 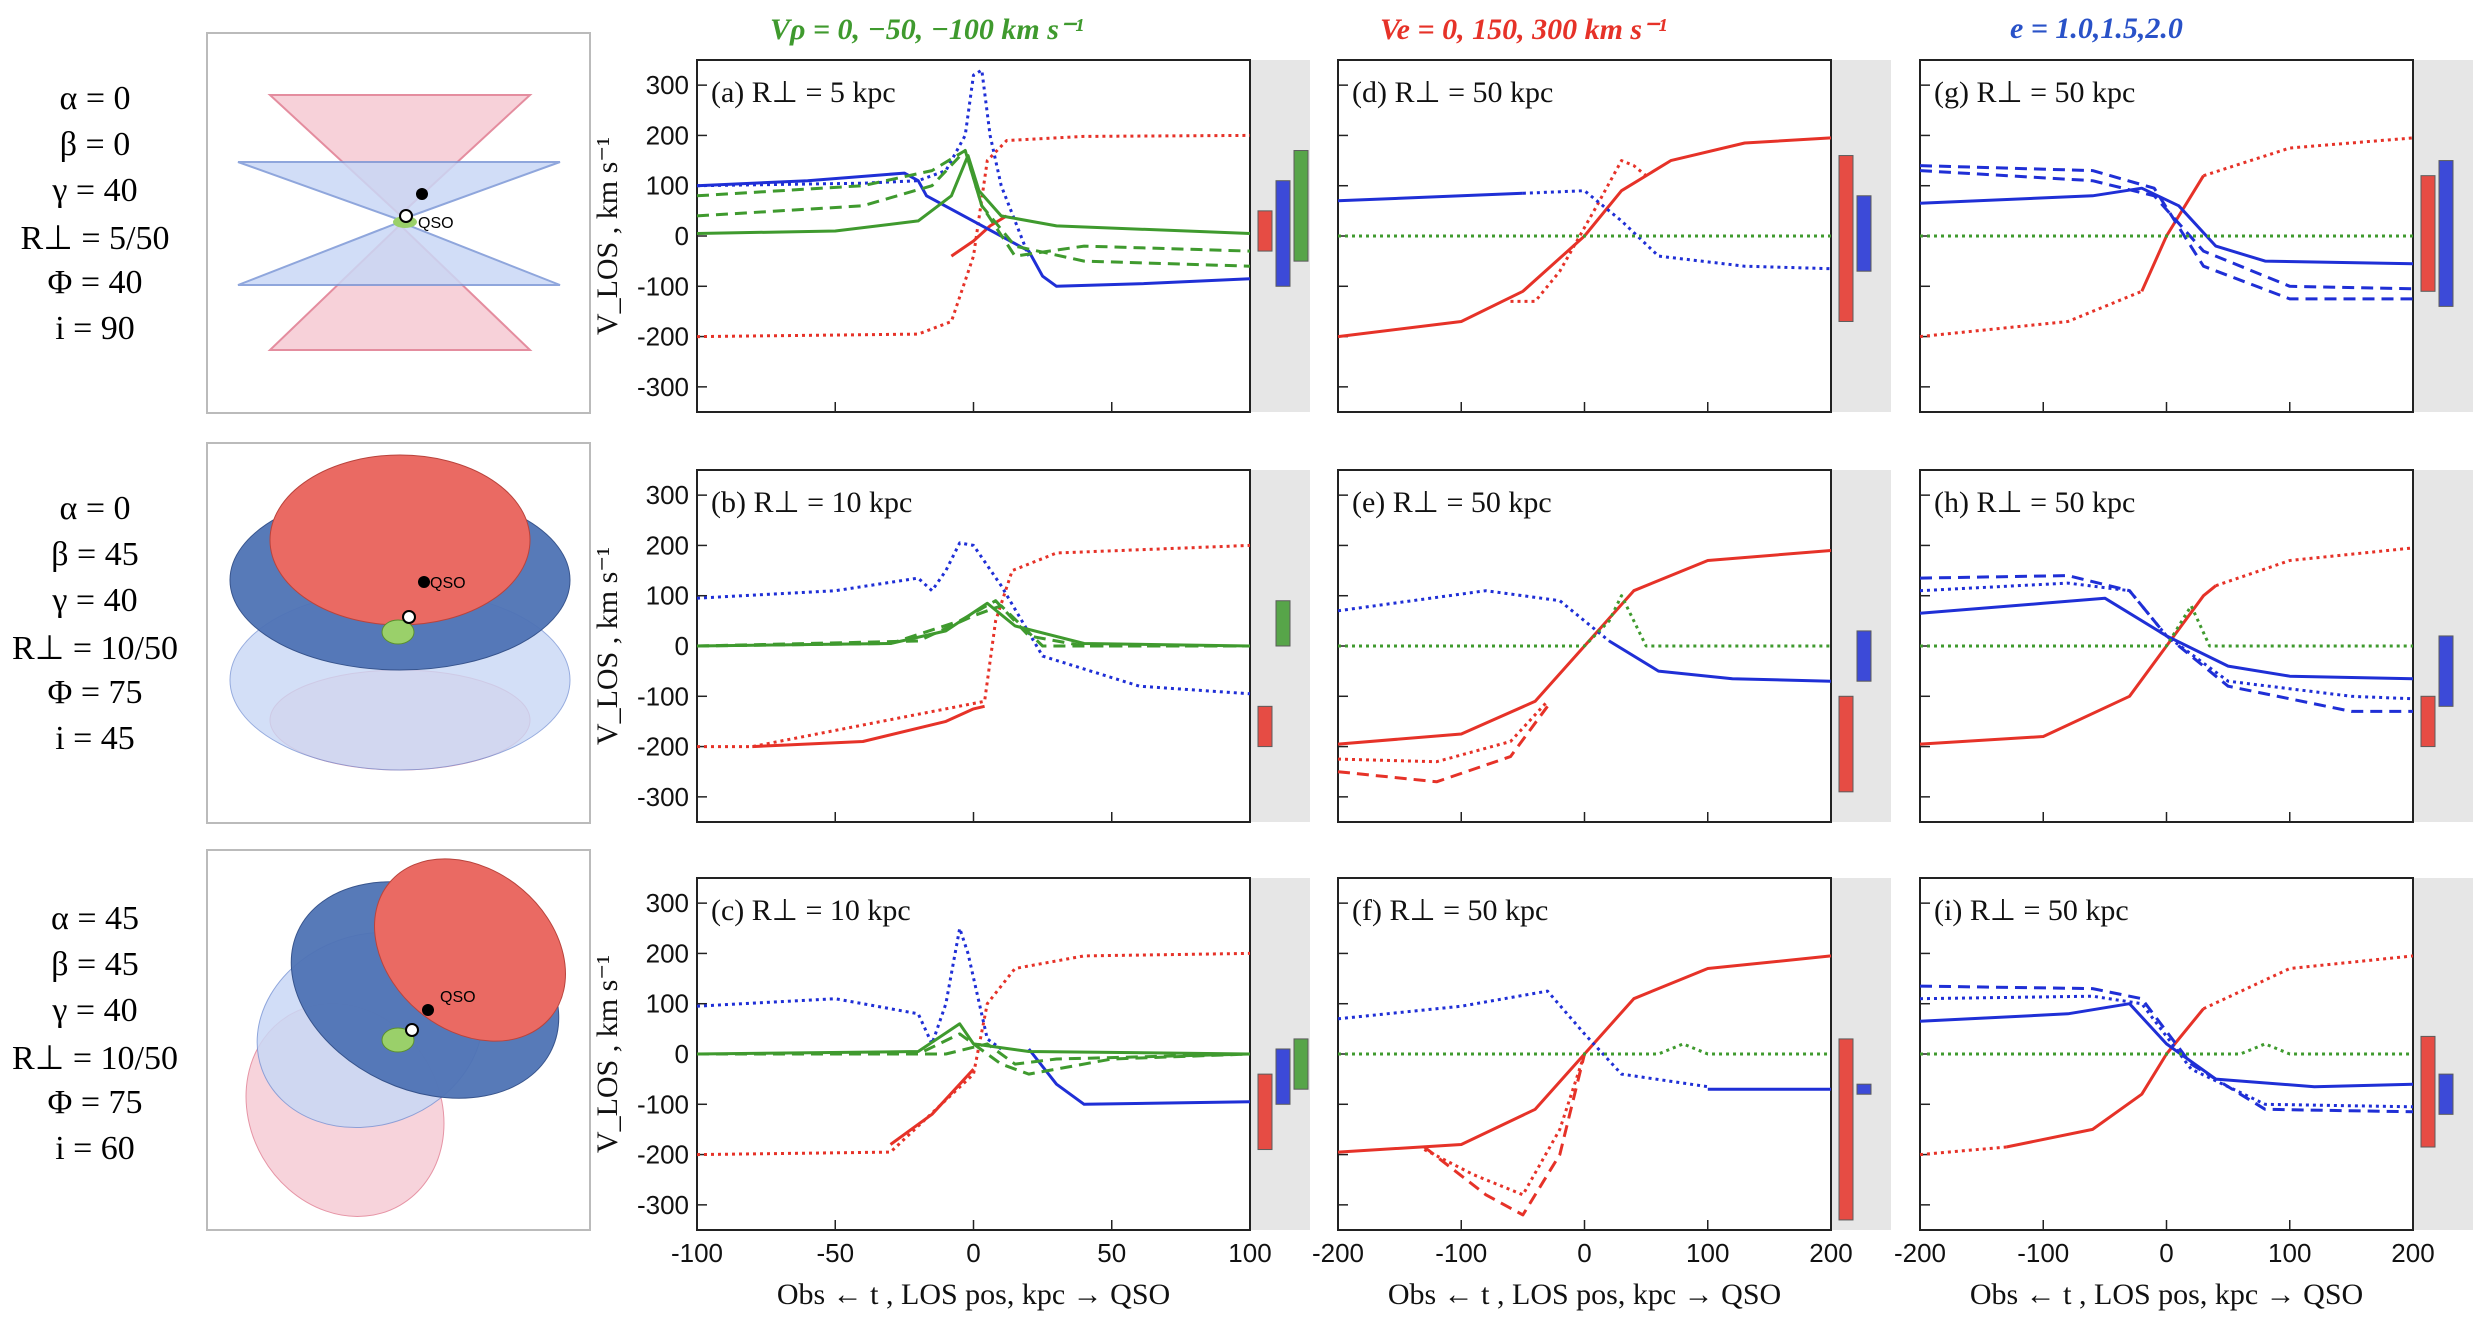 I want to click on column-header-blue: e = 1.0,1.5,2.0, so click(x=2096, y=28).